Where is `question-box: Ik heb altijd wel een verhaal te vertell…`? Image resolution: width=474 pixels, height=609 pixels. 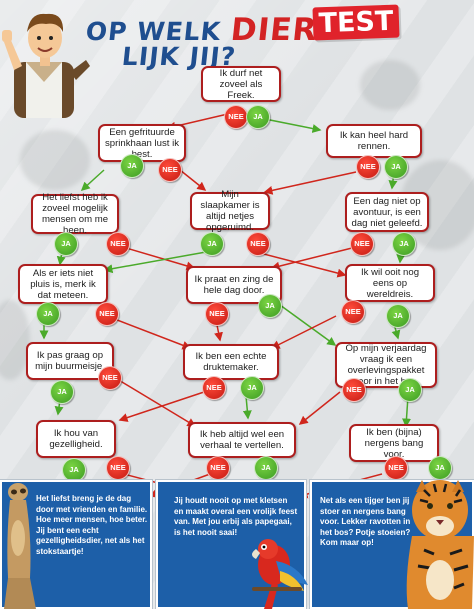 question-box: Ik heb altijd wel een verhaal te vertell… is located at coordinates (242, 440).